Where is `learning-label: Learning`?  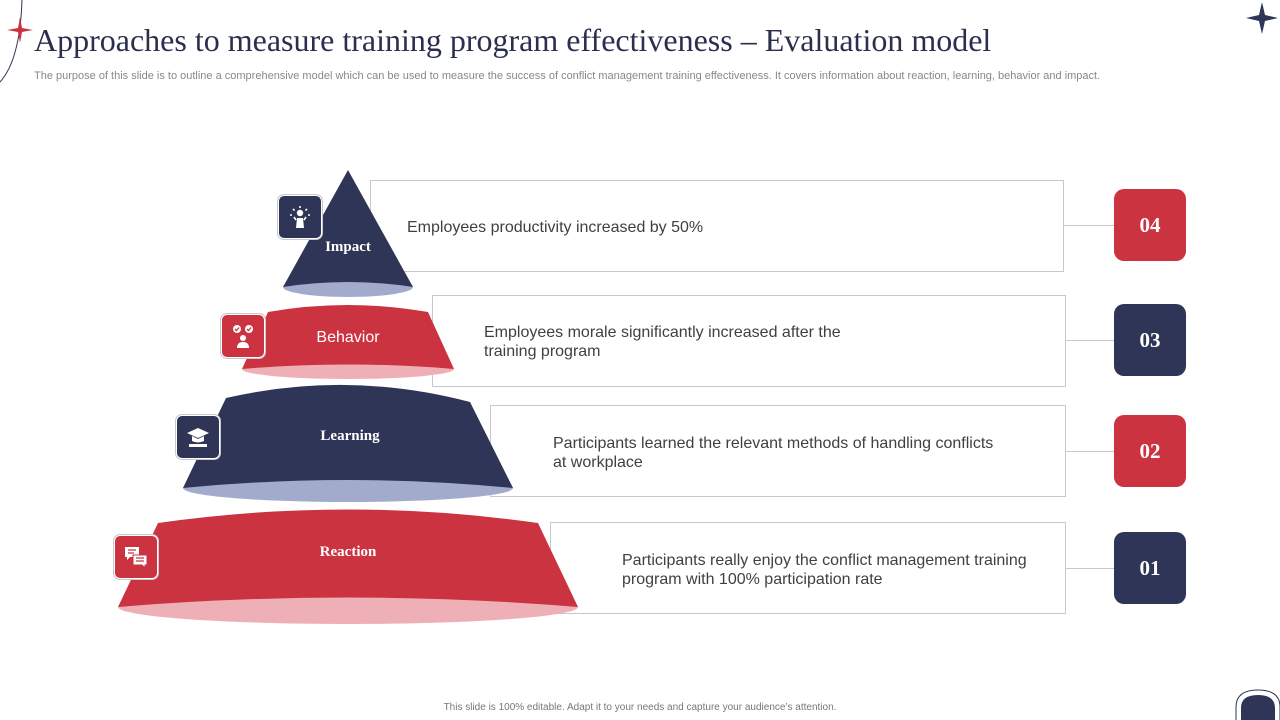
learning-label: Learning is located at coordinates (350, 436).